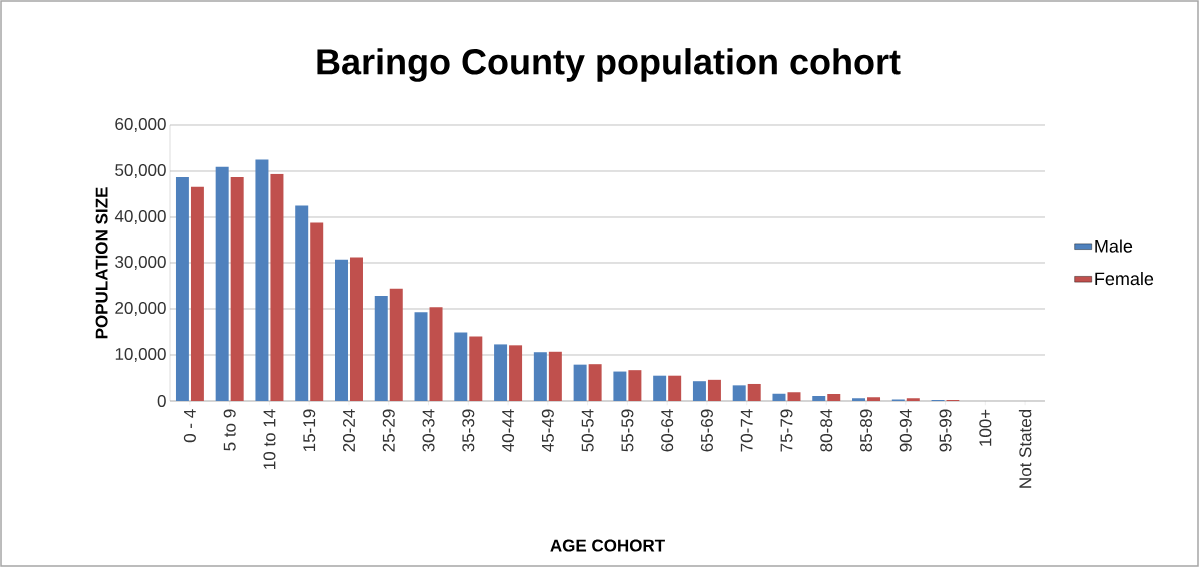  I want to click on y-tick-label: 10,000, so click(140, 355).